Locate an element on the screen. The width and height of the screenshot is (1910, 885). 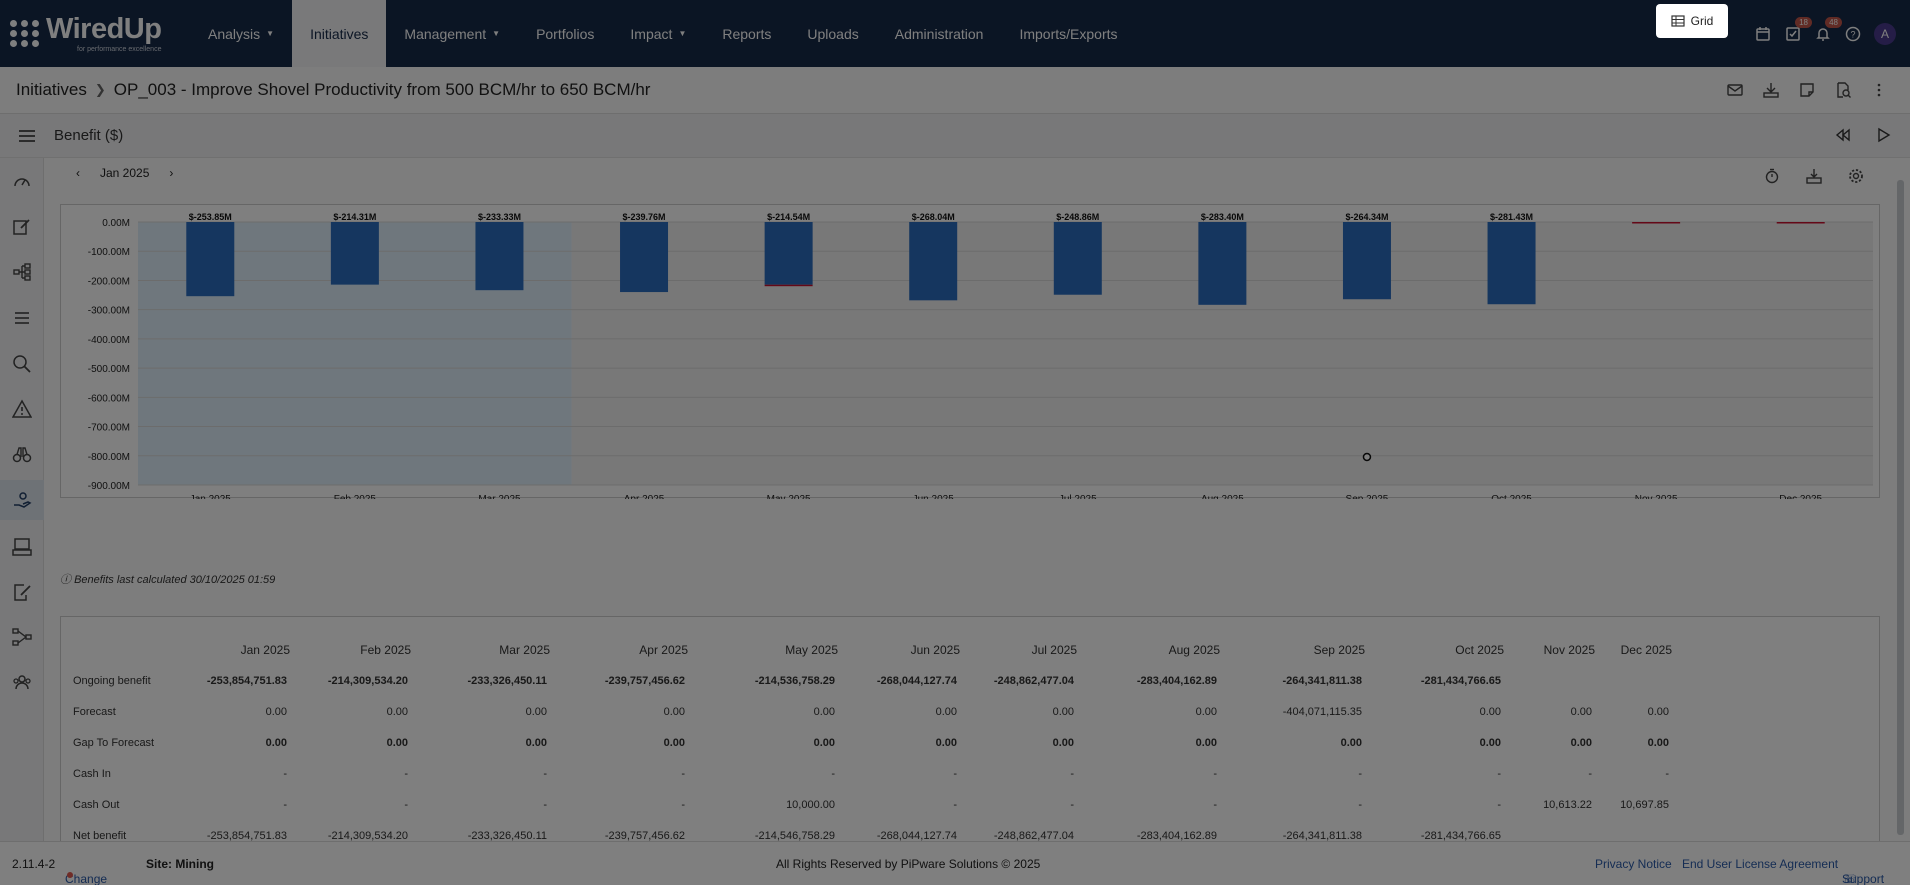
nav-item-reports: Reports is located at coordinates (746, 33).